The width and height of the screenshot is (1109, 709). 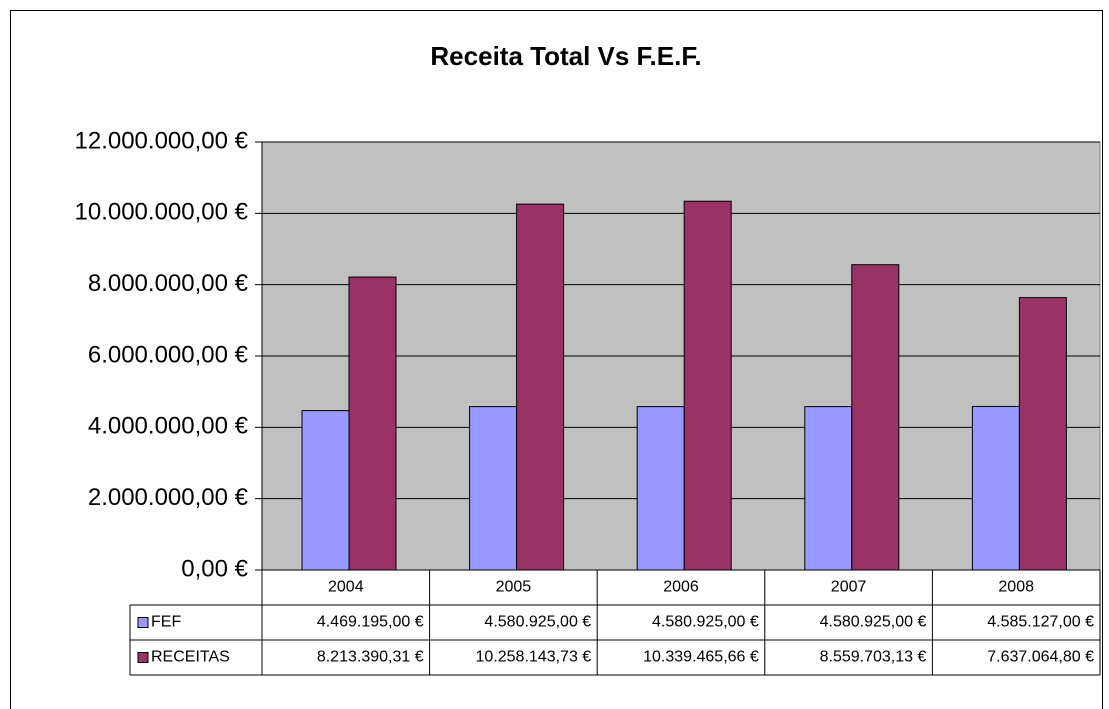 I want to click on y-tick-label: 10.000.000,00 €, so click(x=162, y=212).